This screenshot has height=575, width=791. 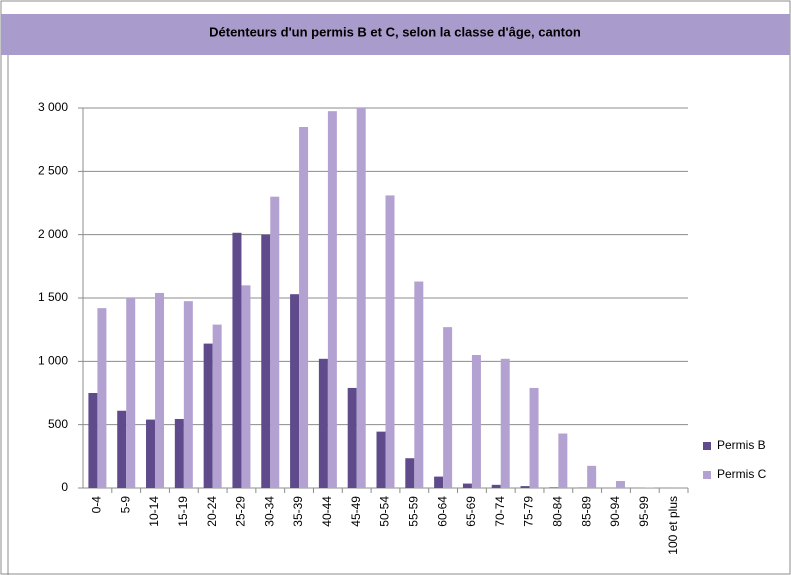 I want to click on x-tick-label: 95-99, so click(x=644, y=511).